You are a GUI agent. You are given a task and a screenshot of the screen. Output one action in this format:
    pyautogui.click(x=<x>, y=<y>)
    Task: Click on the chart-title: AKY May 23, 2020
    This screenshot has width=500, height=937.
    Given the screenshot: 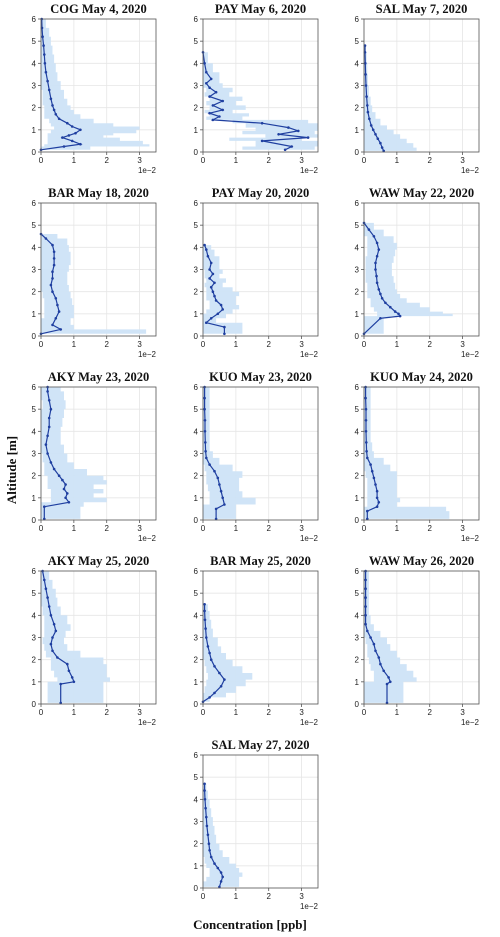 What is the action you would take?
    pyautogui.click(x=99, y=377)
    